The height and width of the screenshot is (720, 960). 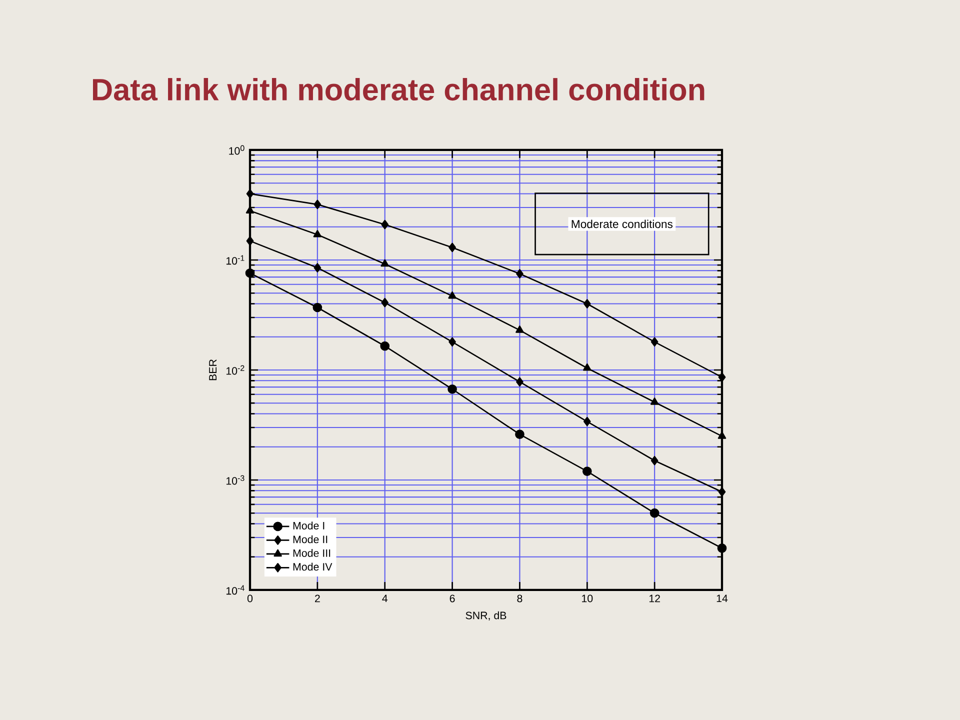 I want to click on legend-label: Mode I, so click(x=308, y=526).